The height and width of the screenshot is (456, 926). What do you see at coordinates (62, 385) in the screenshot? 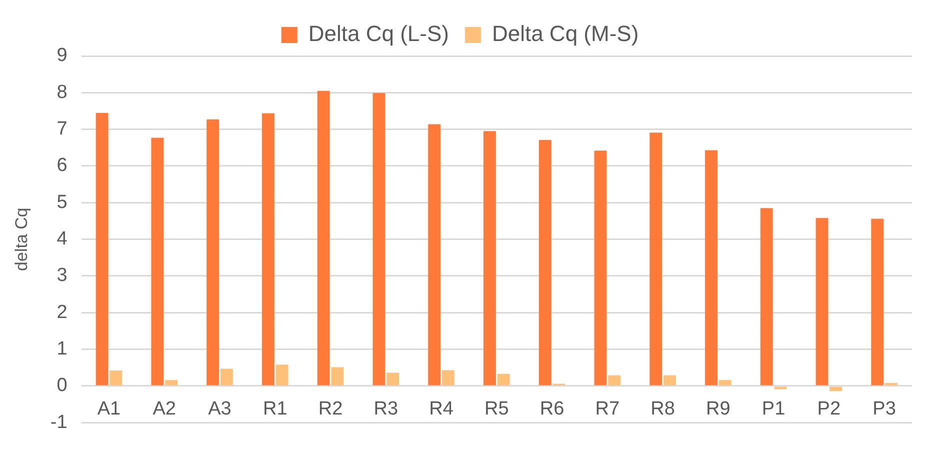
I see `y-tick-label: 0` at bounding box center [62, 385].